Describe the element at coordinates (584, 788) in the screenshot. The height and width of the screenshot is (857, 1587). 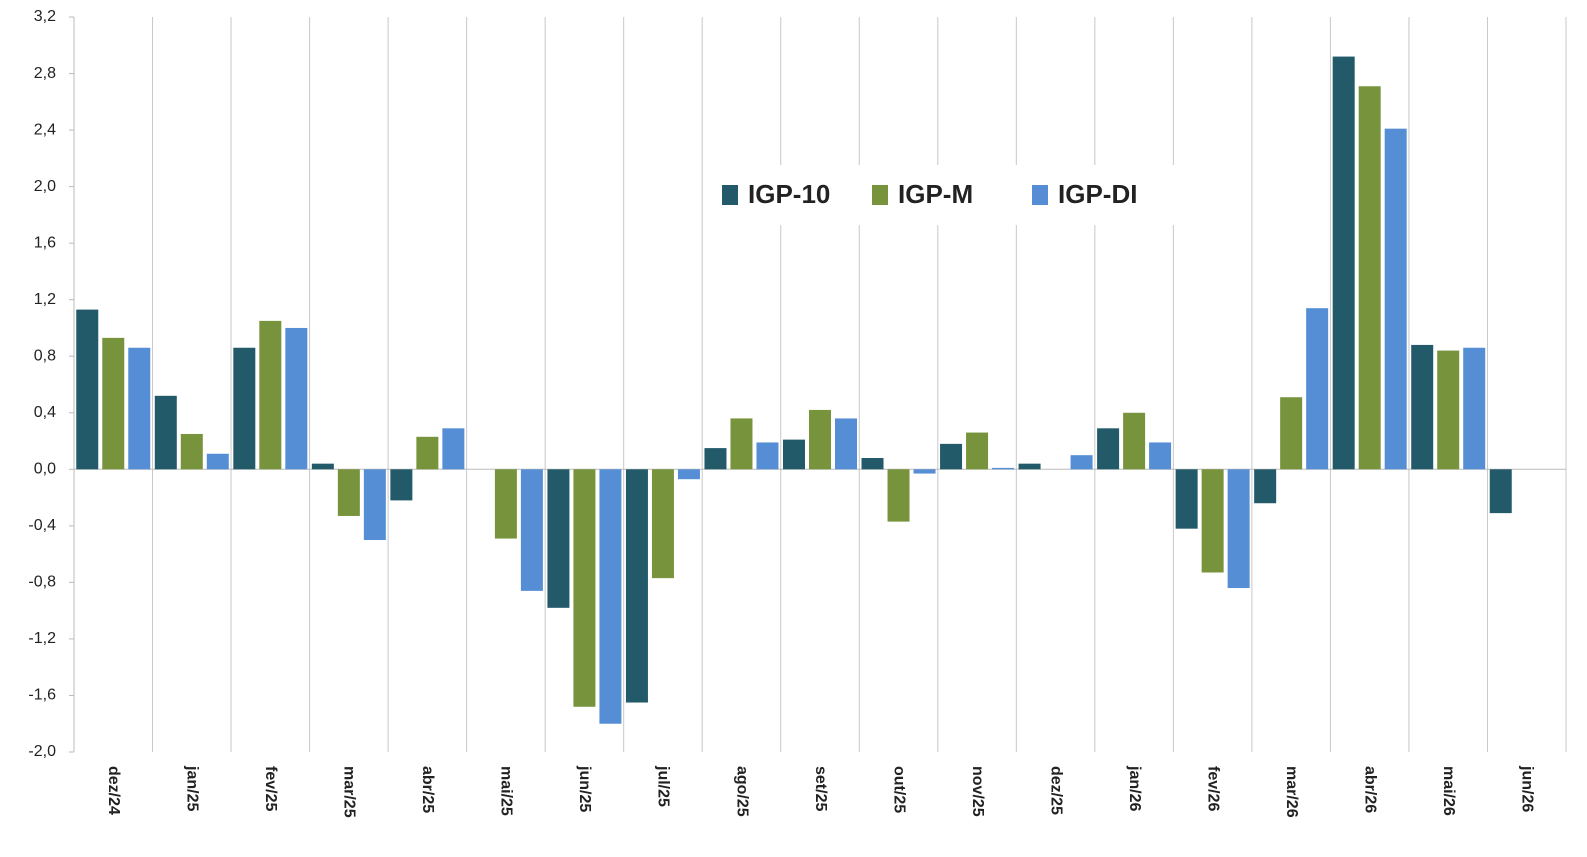
I see `x-tick-label: jun/25` at that location.